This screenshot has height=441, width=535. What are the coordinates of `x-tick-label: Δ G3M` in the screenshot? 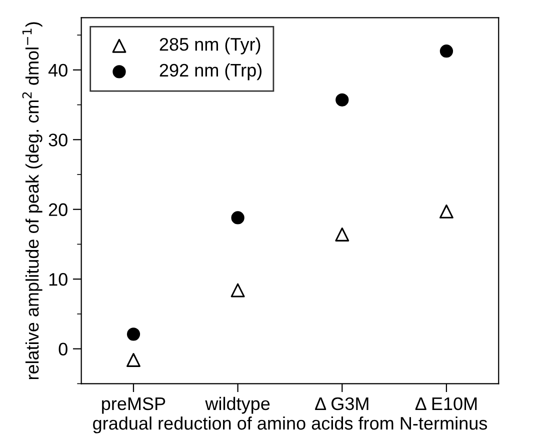 It's located at (341, 403).